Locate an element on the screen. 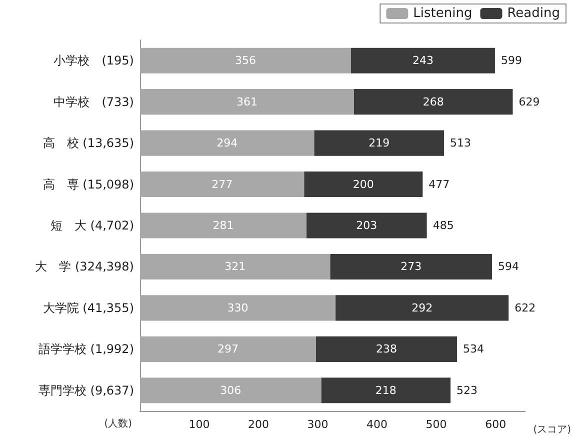 The image size is (574, 445). data-label: 219 is located at coordinates (379, 143).